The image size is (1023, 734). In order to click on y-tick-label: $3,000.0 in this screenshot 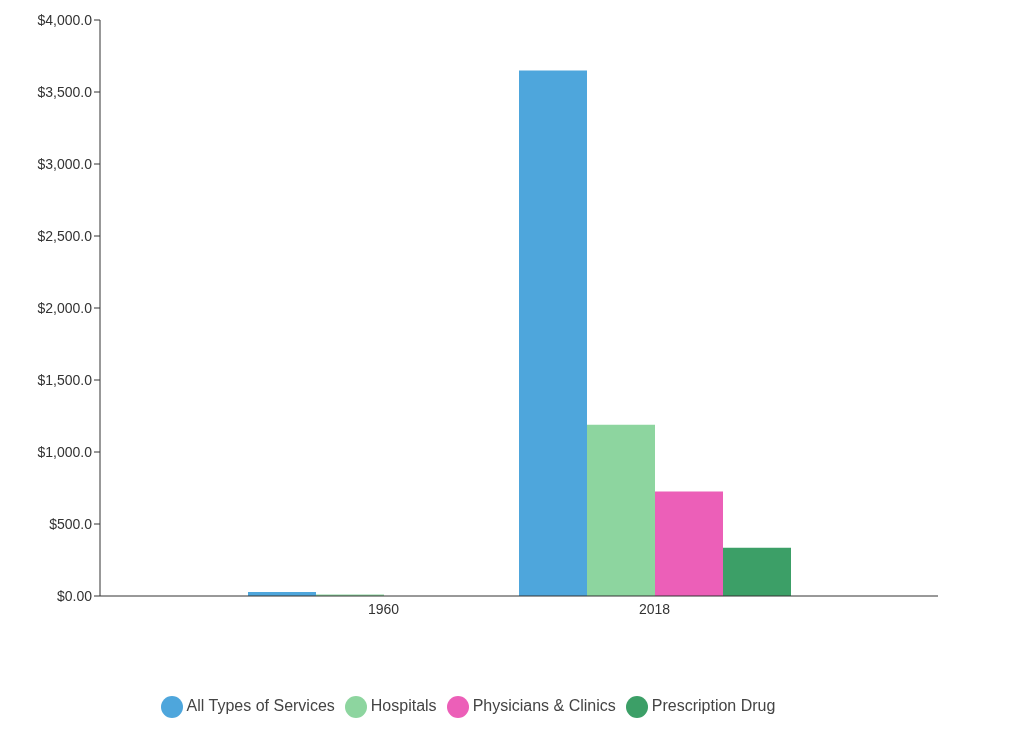, I will do `click(65, 163)`.